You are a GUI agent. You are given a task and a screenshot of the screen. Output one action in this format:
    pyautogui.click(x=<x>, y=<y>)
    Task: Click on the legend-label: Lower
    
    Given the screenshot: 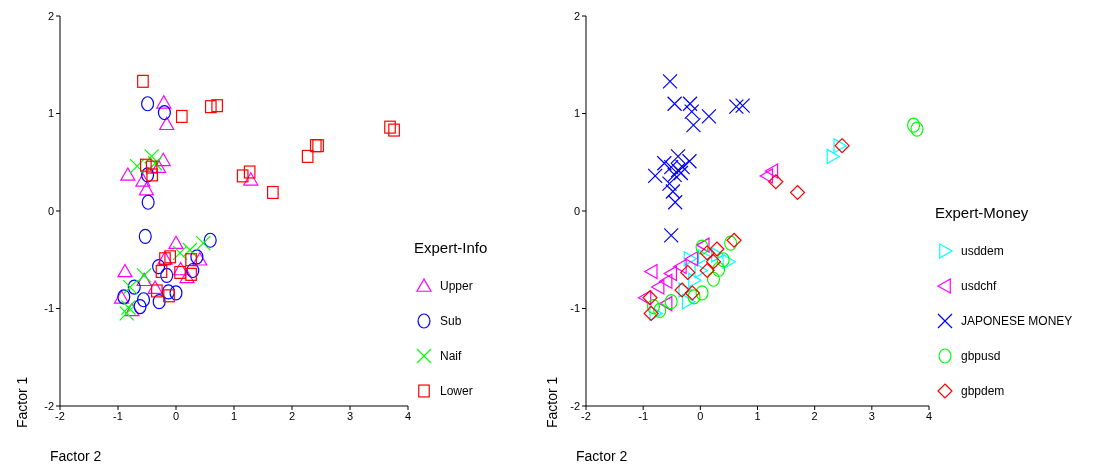 What is the action you would take?
    pyautogui.click(x=456, y=390)
    